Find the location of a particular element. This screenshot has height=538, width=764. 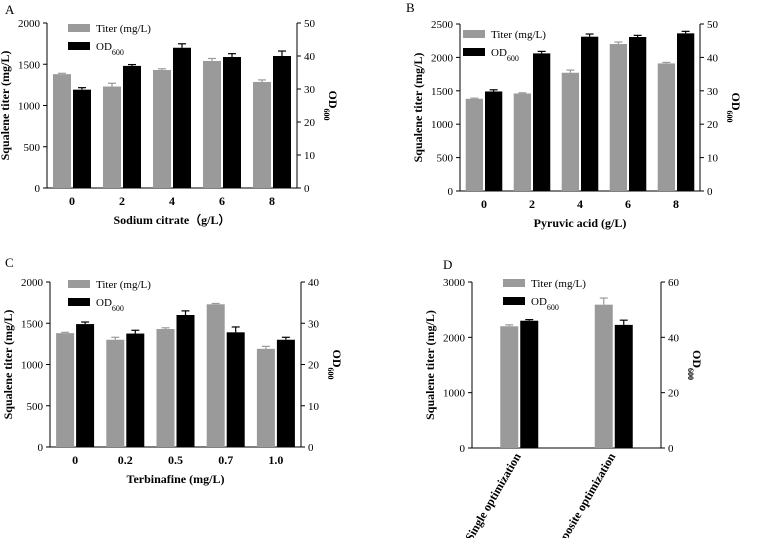

x-tick-label: Composite optimization is located at coordinates (581, 494).